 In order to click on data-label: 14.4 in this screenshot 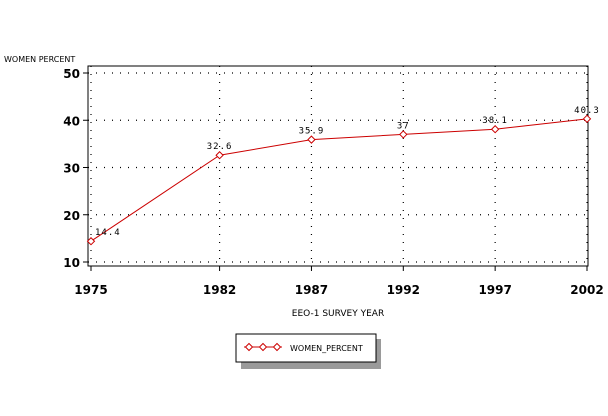, I will do `click(108, 233)`.